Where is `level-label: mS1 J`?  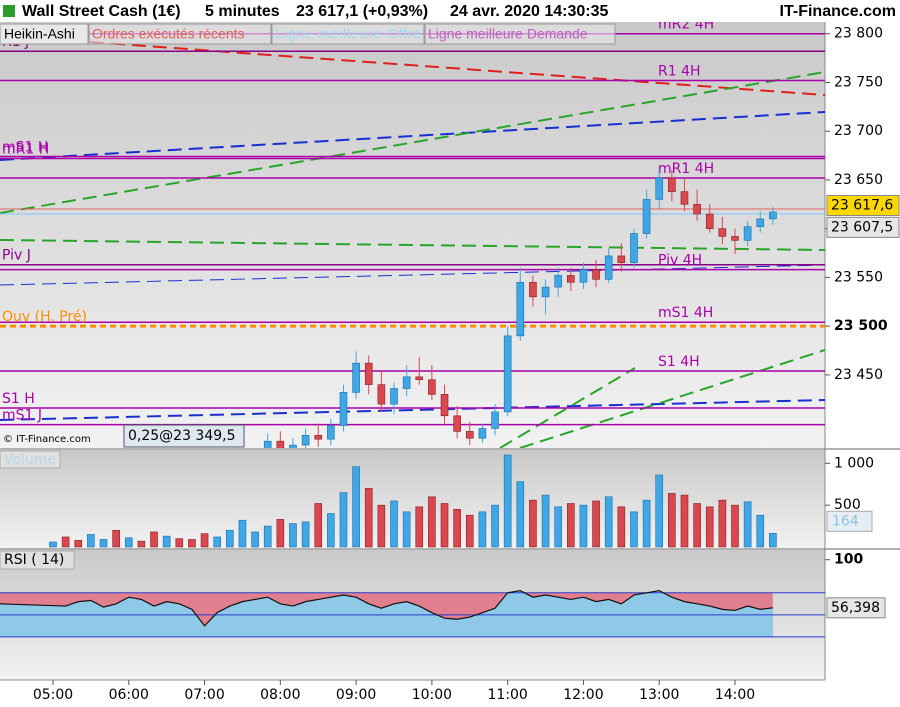 level-label: mS1 J is located at coordinates (22, 416).